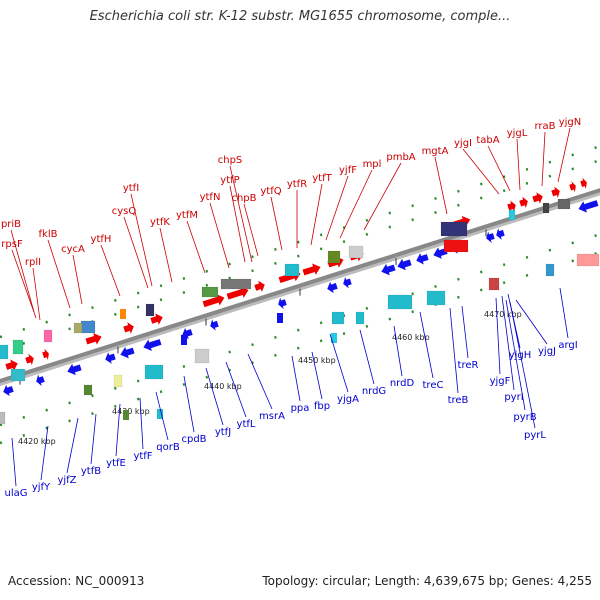  I want to click on forward-gene-label-chpB: chpB, so click(243, 198).